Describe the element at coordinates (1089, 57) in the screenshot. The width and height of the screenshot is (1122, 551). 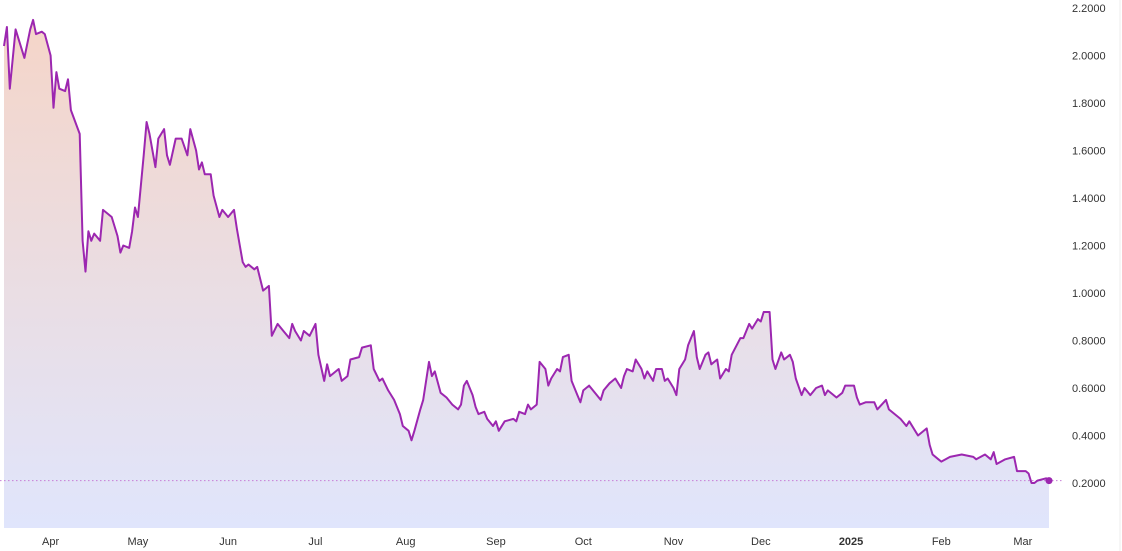
I see `y-tick-label: 2.0000` at that location.